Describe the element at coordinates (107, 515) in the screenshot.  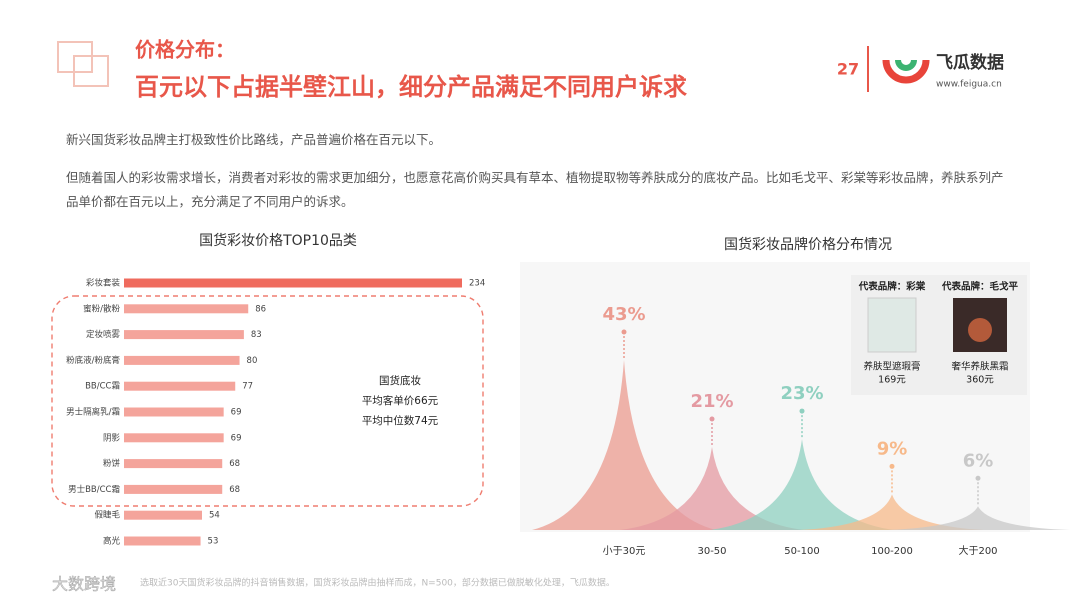
I see `category-label: 假睫毛` at that location.